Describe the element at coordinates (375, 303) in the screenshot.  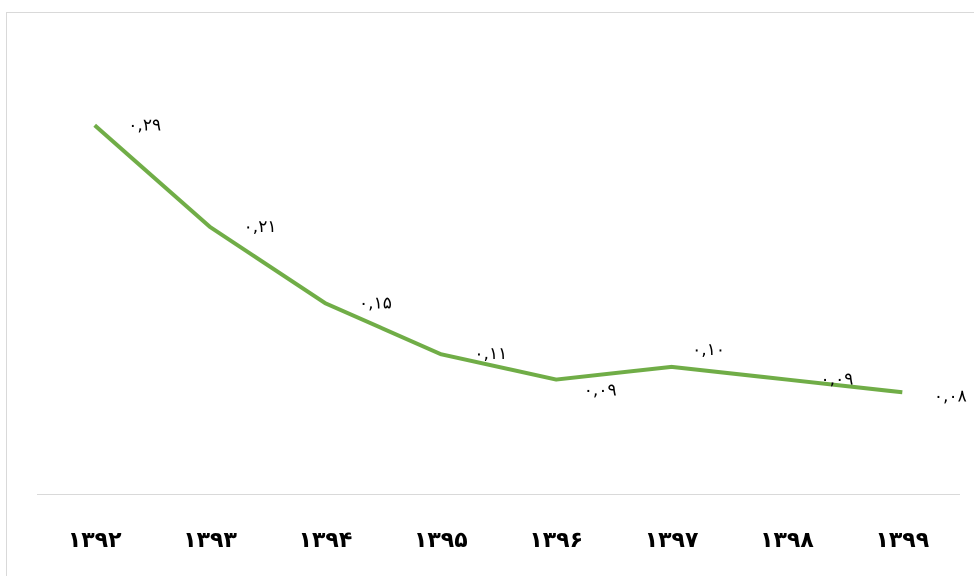
I see `data-label: ۰,۱۵` at that location.